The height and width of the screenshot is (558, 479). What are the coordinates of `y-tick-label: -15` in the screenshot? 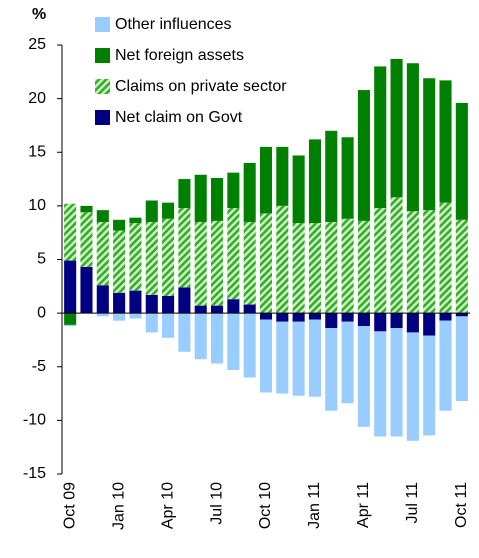 It's located at (34, 473).